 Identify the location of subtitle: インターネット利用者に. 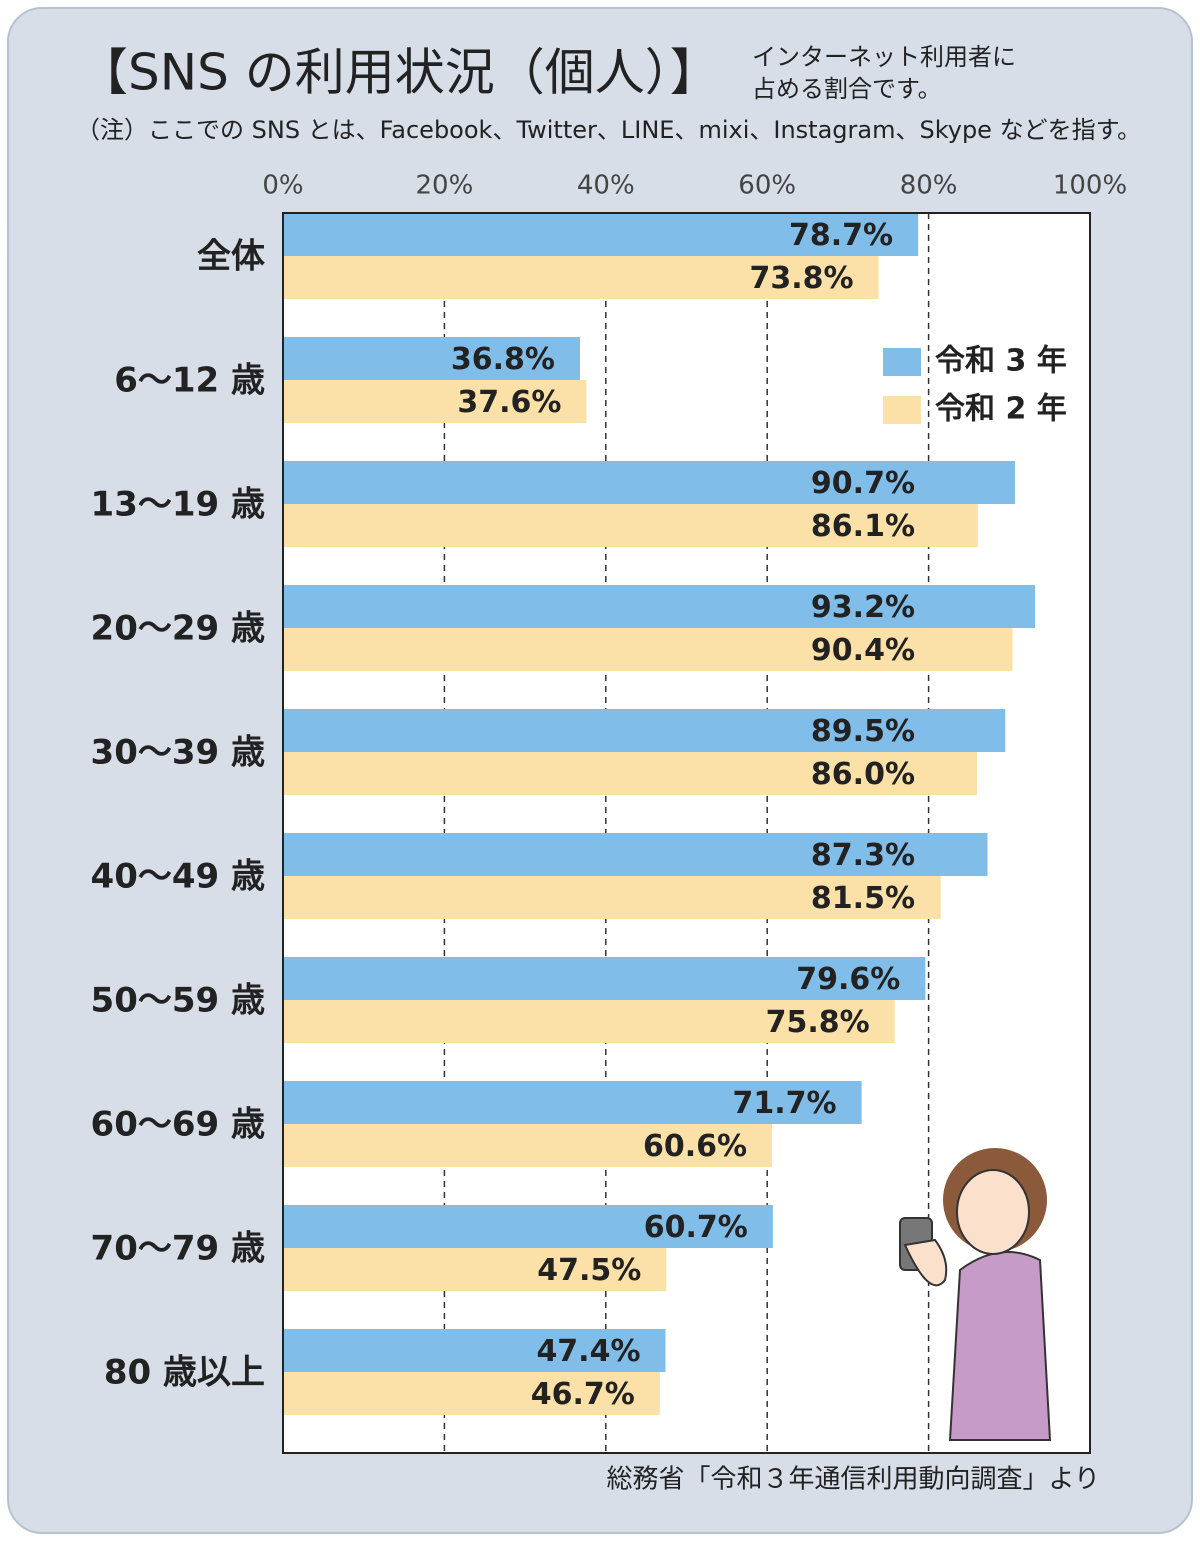
(884, 57).